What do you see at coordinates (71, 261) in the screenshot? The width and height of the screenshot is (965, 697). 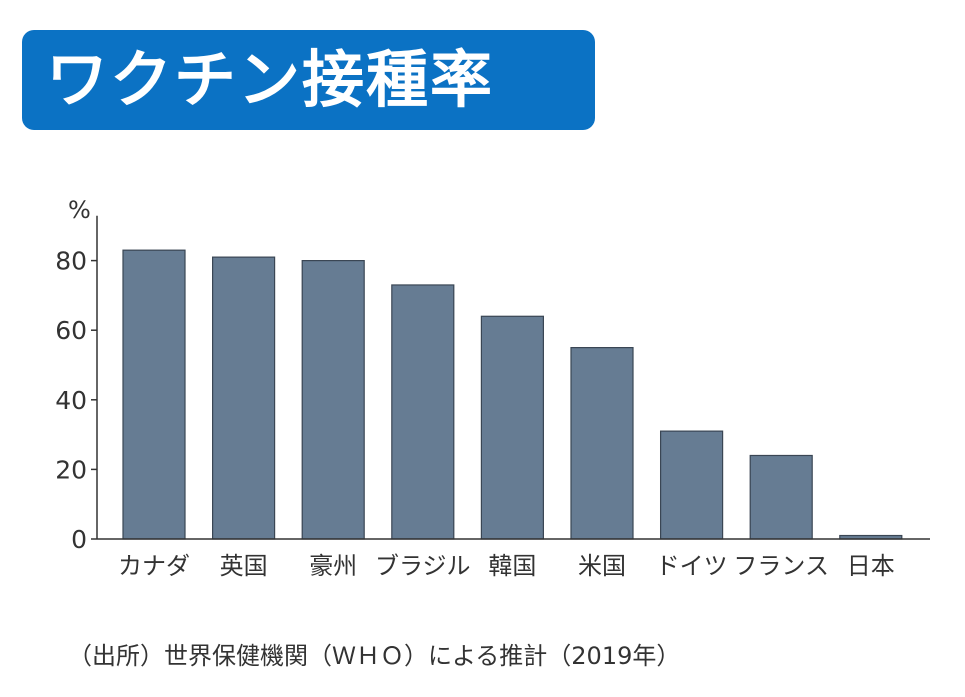 I see `y-tick-label: 80` at bounding box center [71, 261].